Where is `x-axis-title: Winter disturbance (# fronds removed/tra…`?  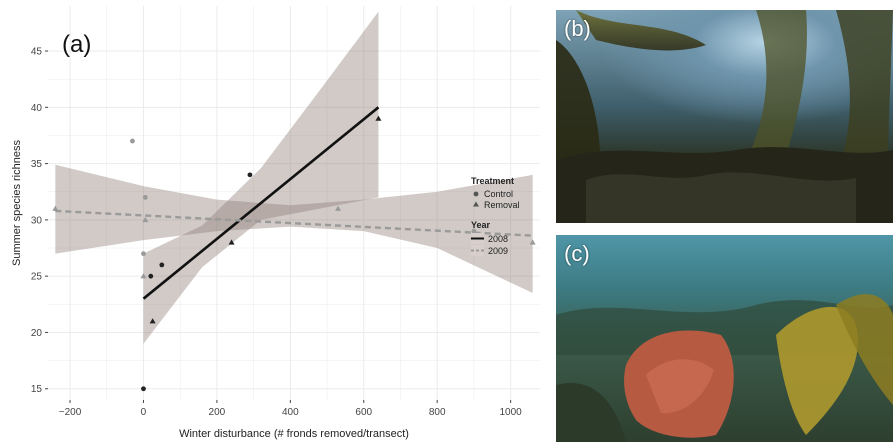
x-axis-title: Winter disturbance (# fronds removed/tra… is located at coordinates (294, 434).